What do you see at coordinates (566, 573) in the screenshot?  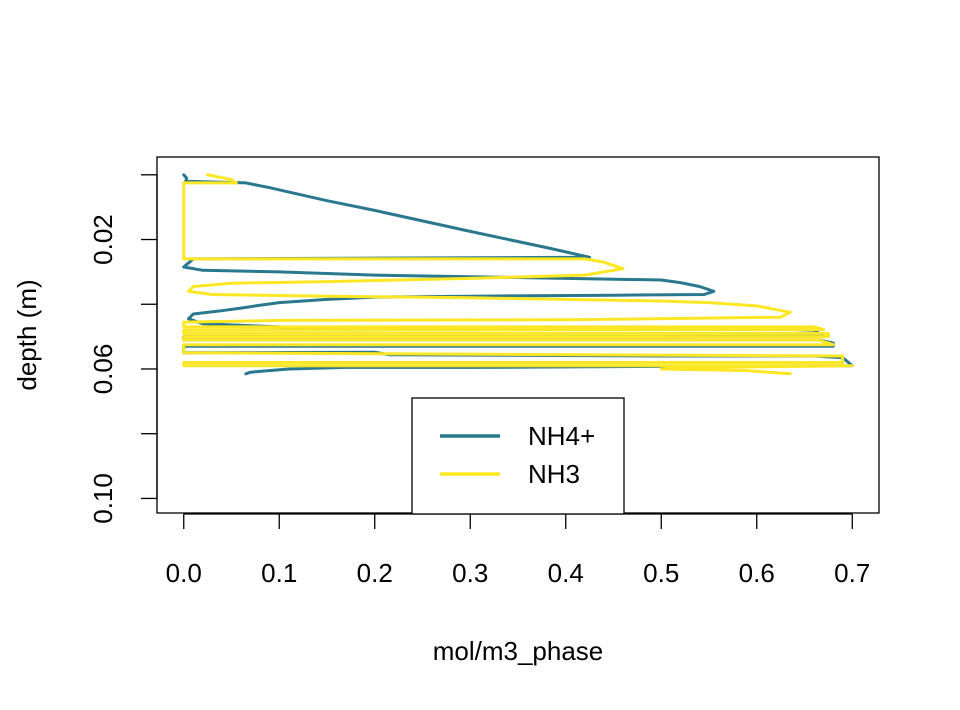 I see `x-tick-label: 0.4` at bounding box center [566, 573].